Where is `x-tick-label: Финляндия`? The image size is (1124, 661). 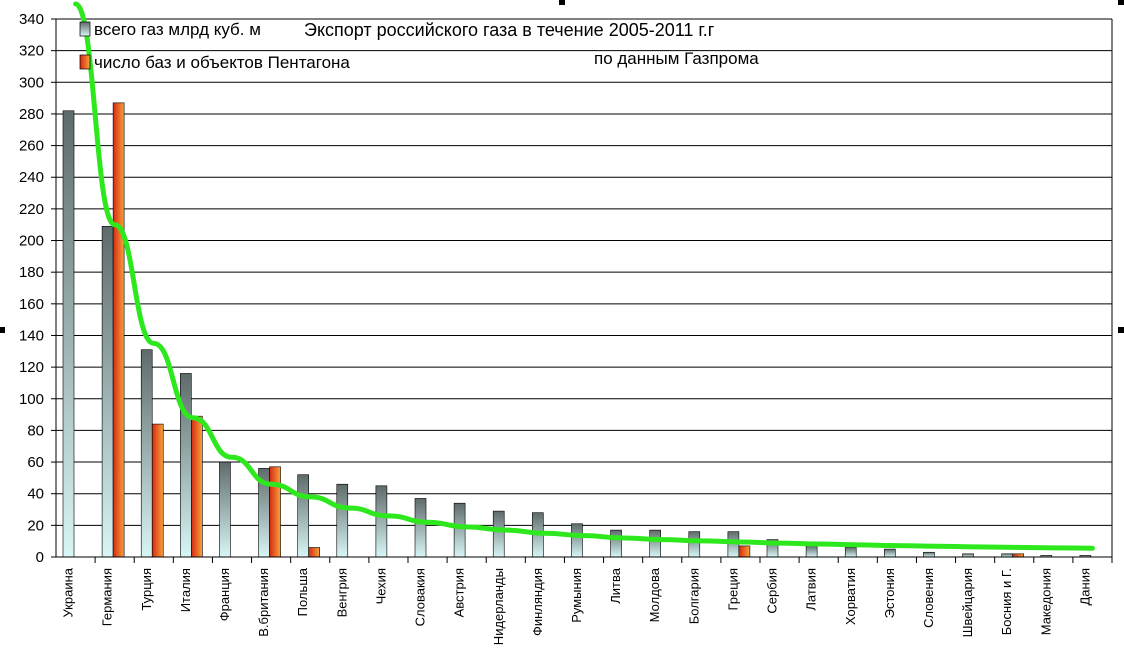
x-tick-label: Финляндия is located at coordinates (537, 602).